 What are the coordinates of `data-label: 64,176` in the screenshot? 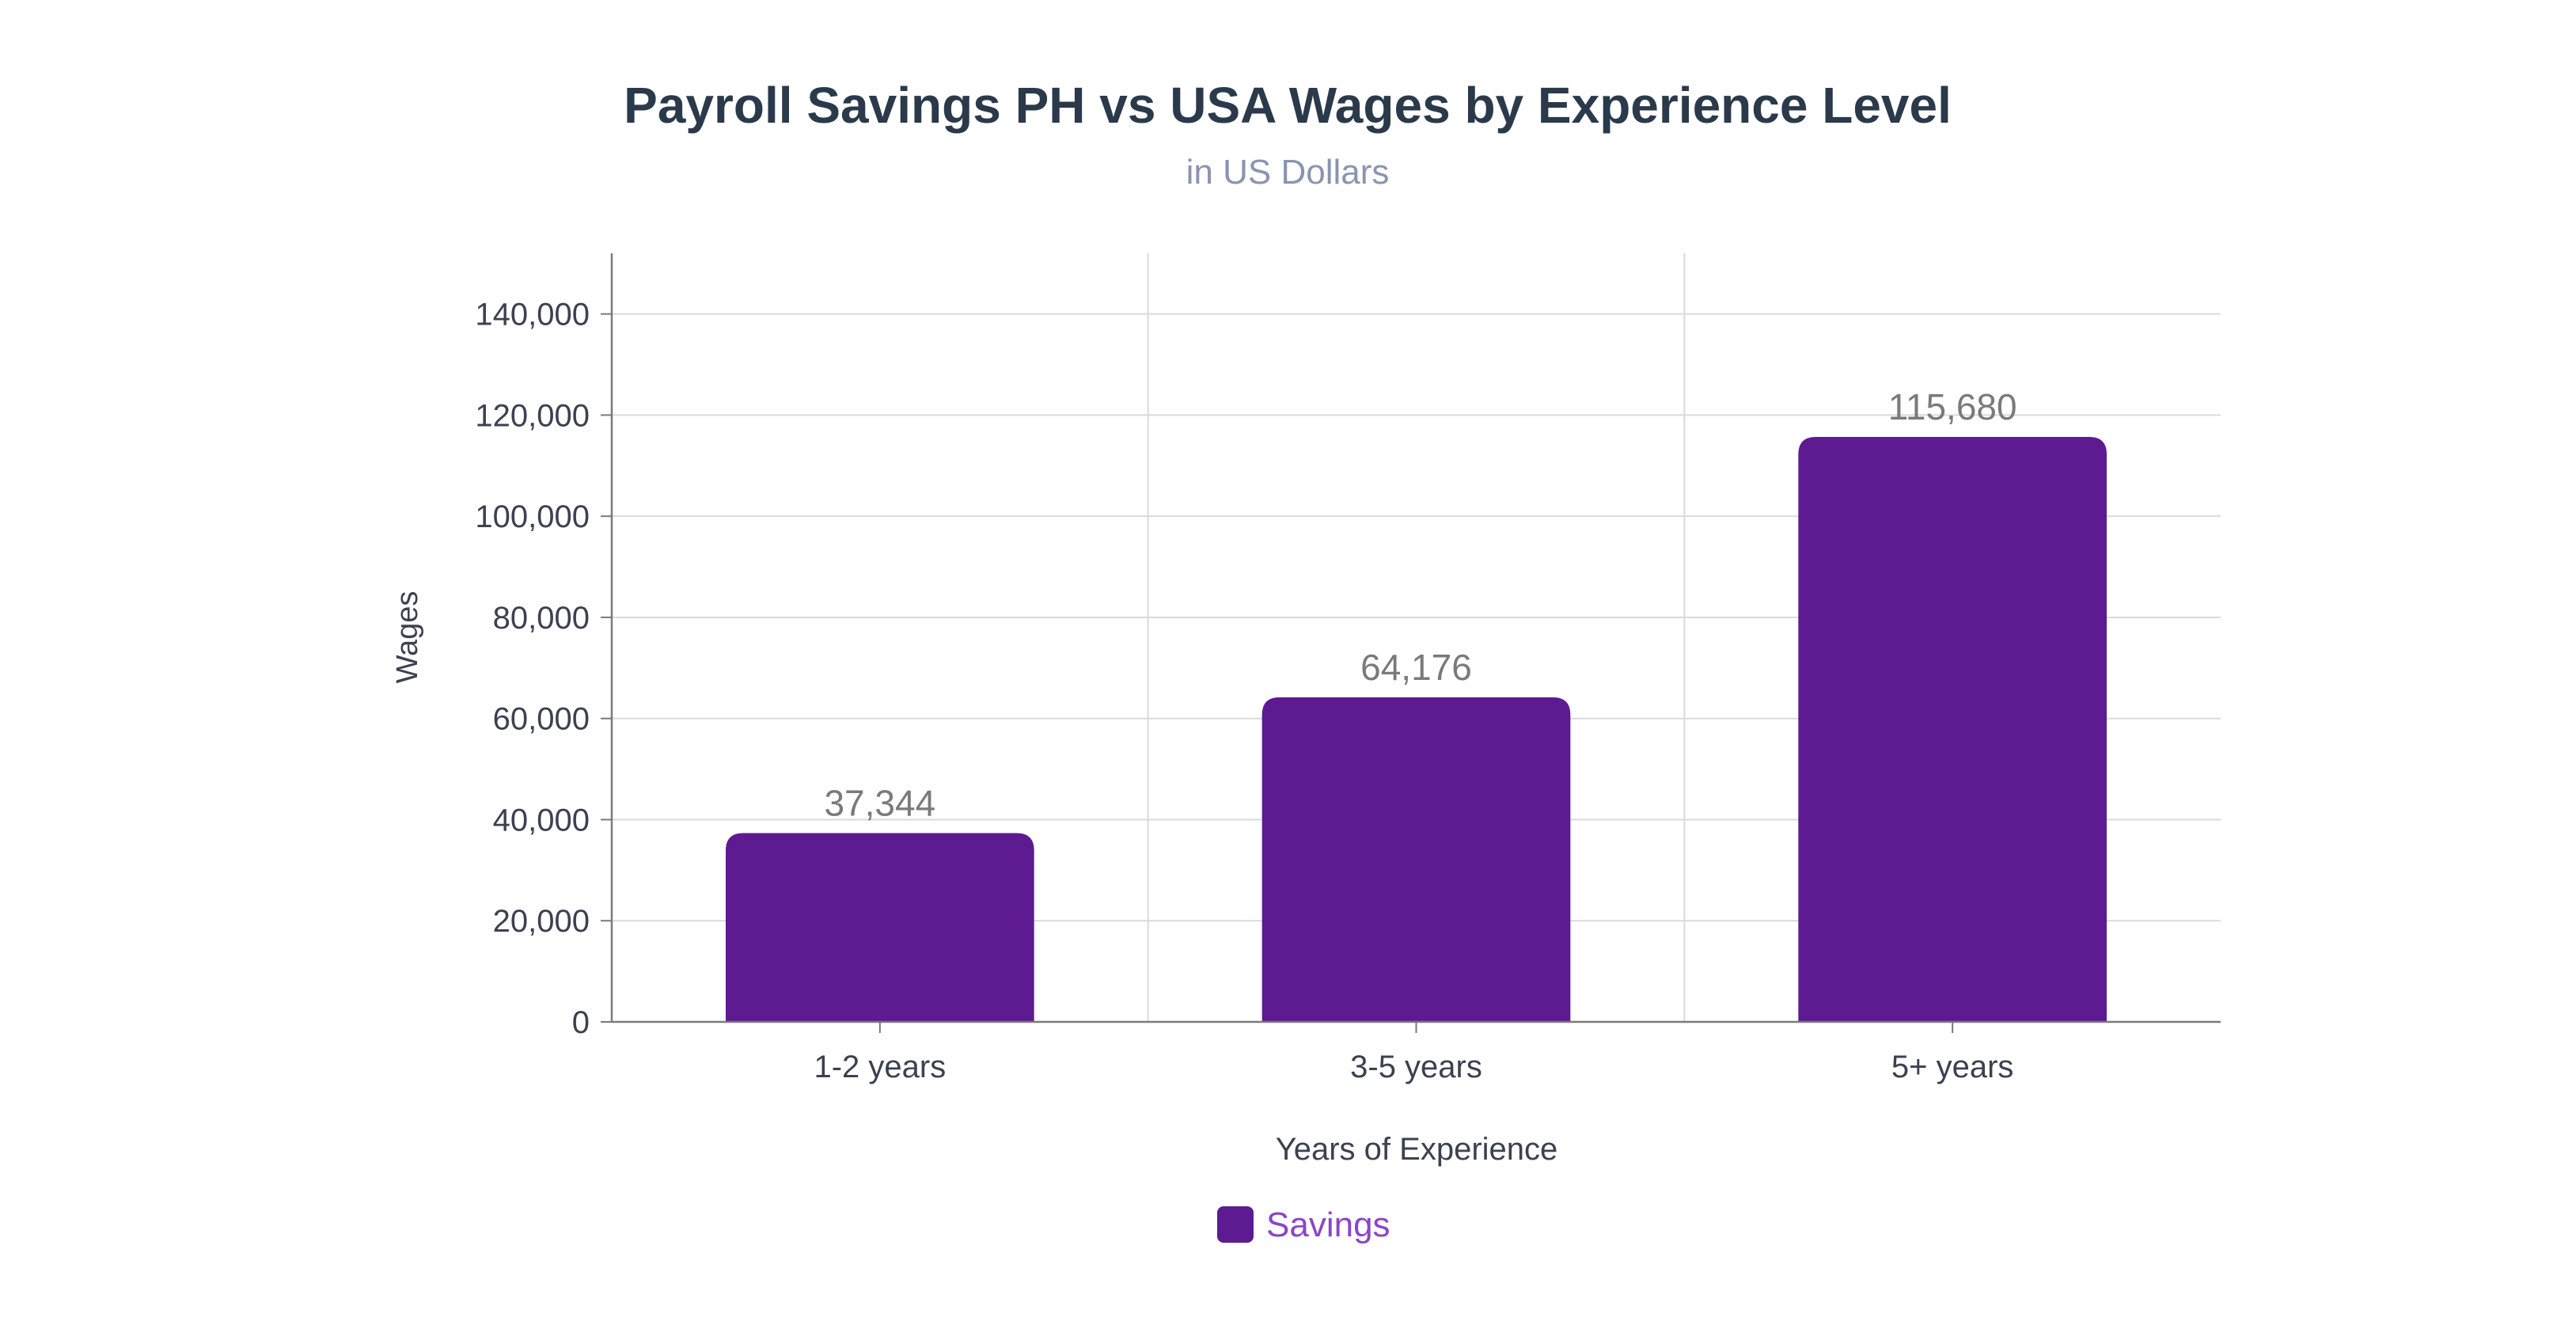 It's located at (1416, 667).